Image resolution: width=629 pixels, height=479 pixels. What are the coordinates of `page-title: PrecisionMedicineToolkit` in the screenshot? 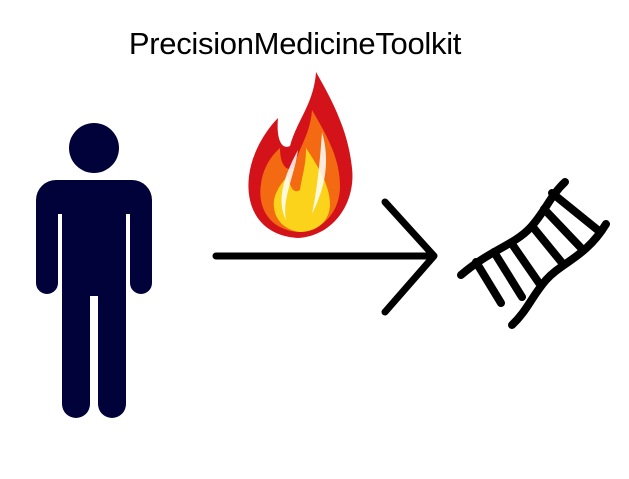 It's located at (295, 43).